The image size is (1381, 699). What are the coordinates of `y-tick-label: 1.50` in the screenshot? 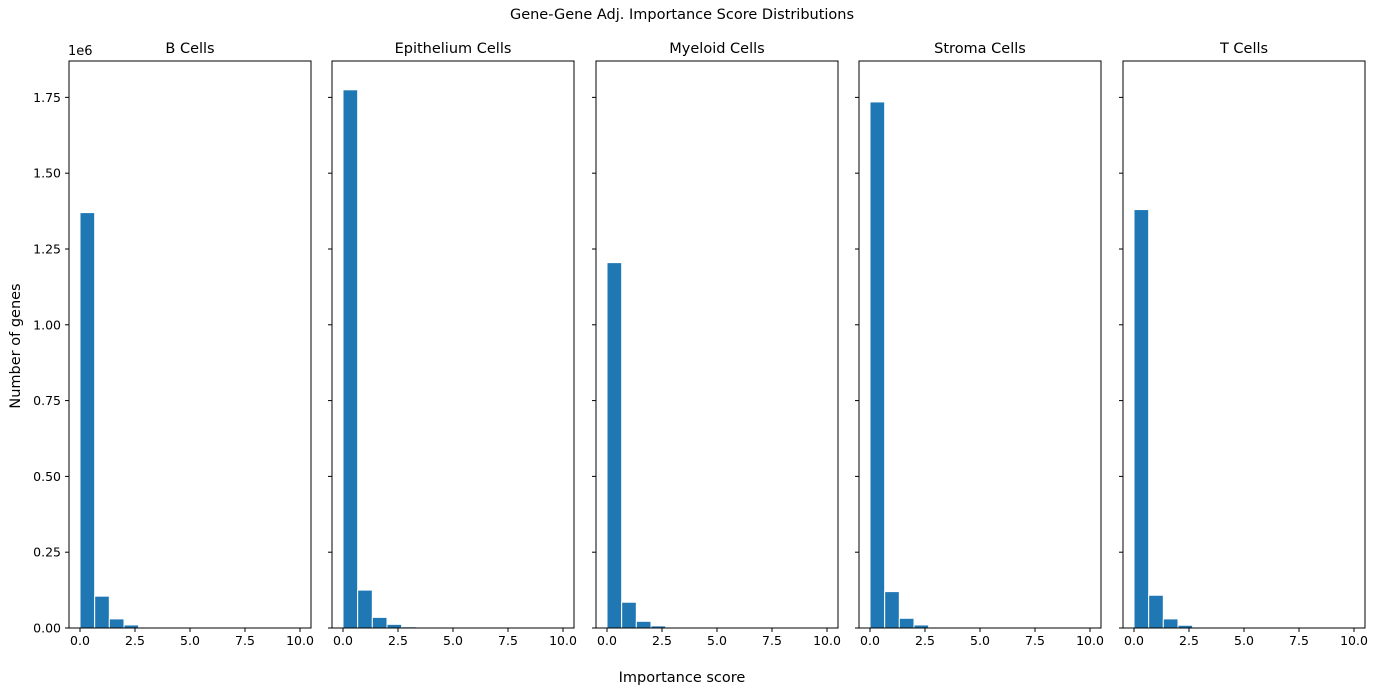 It's located at (47, 173).